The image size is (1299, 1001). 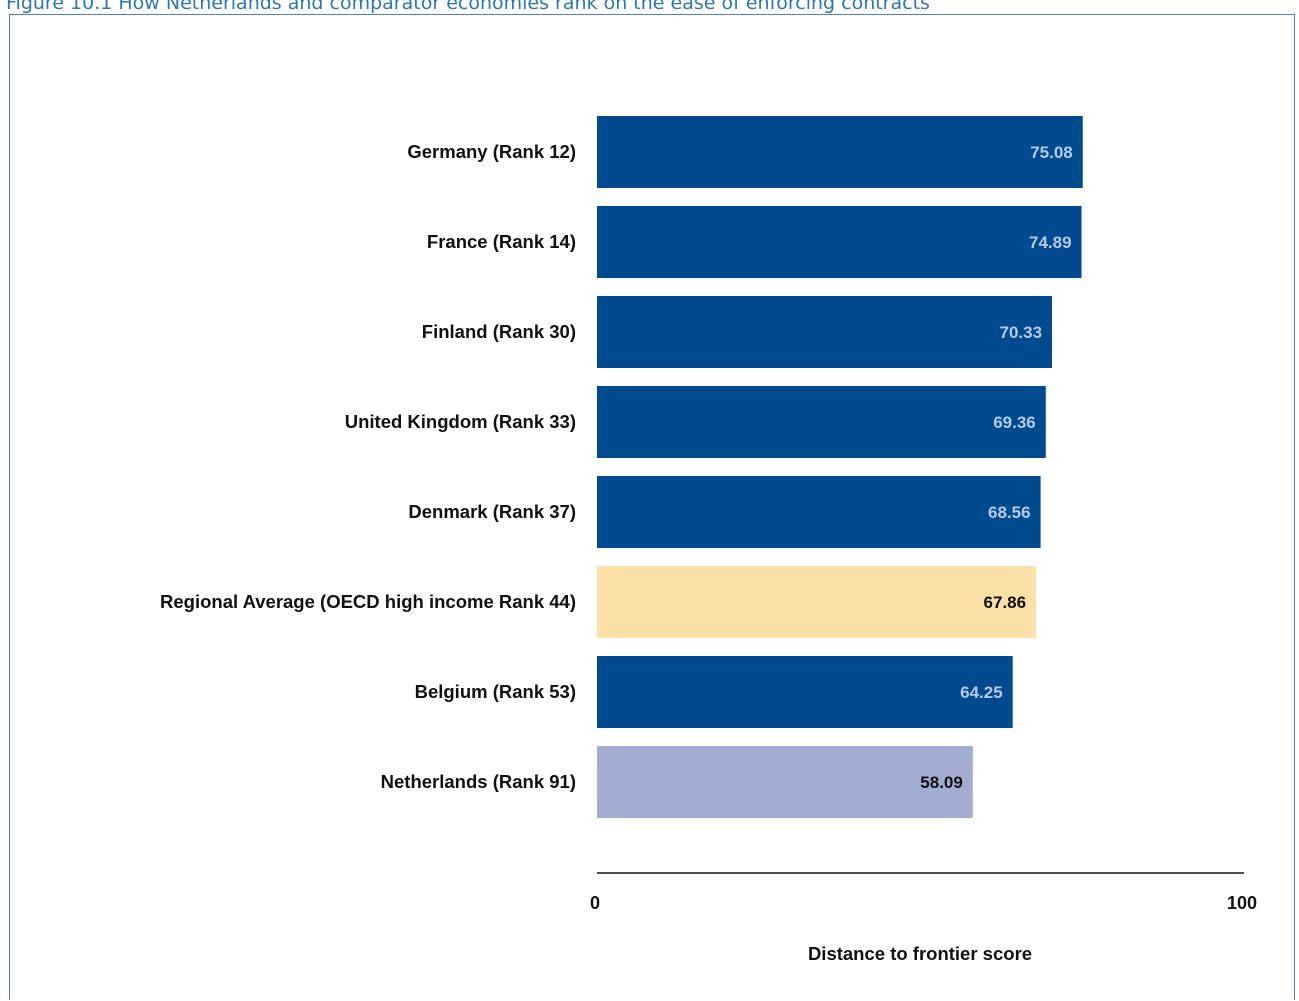 What do you see at coordinates (1051, 152) in the screenshot?
I see `value-label-0: 75.08` at bounding box center [1051, 152].